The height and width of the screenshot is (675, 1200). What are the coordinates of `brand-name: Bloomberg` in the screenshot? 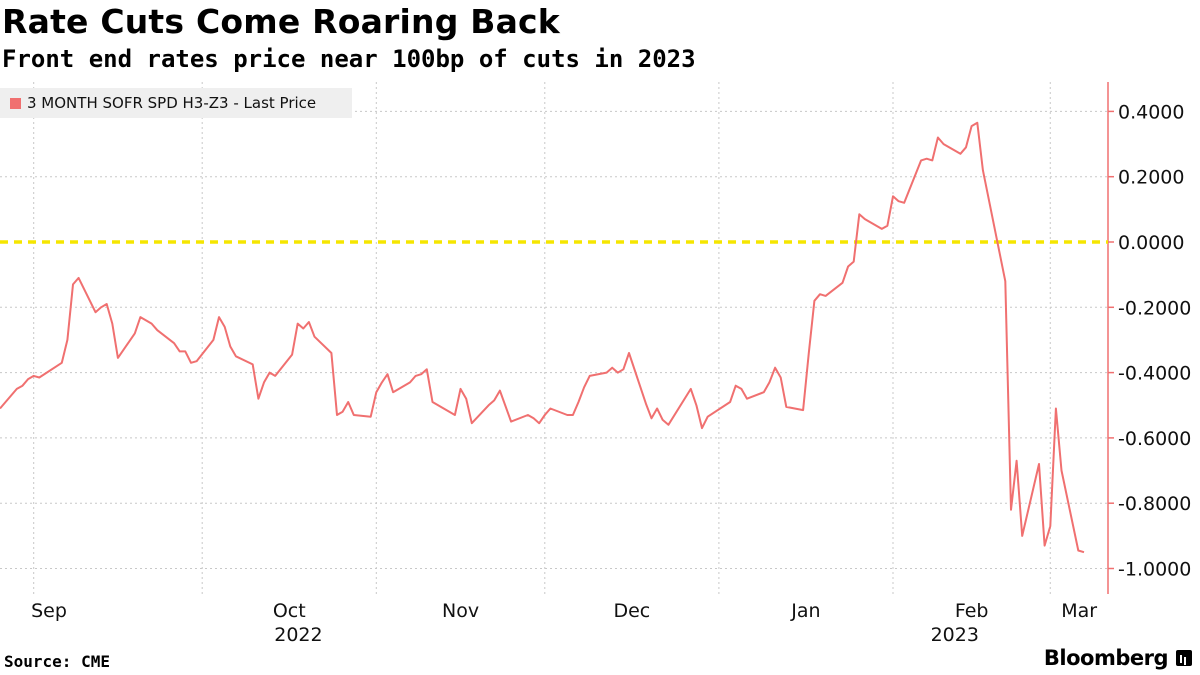 It's located at (1106, 658).